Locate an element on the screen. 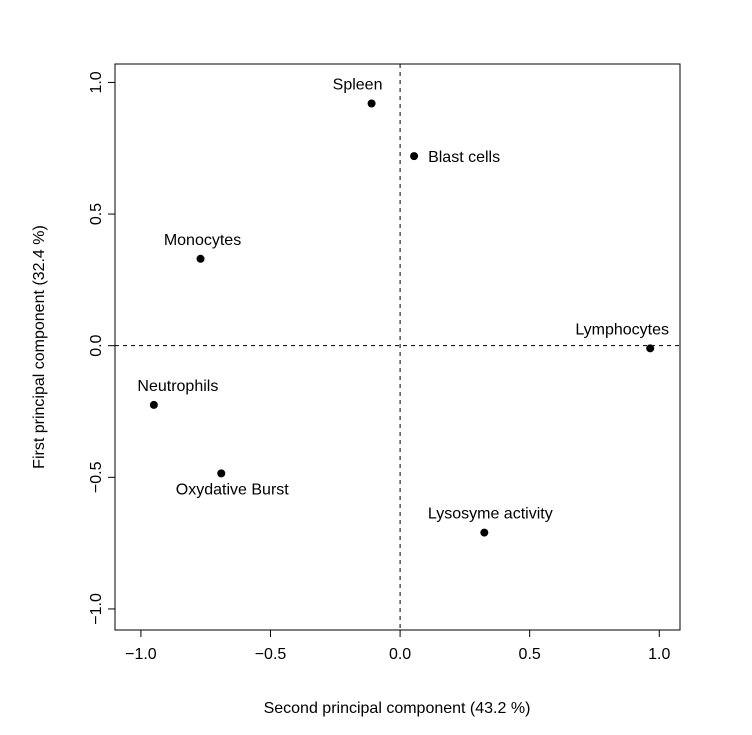  y-tick-label: 0.0 is located at coordinates (96, 345).